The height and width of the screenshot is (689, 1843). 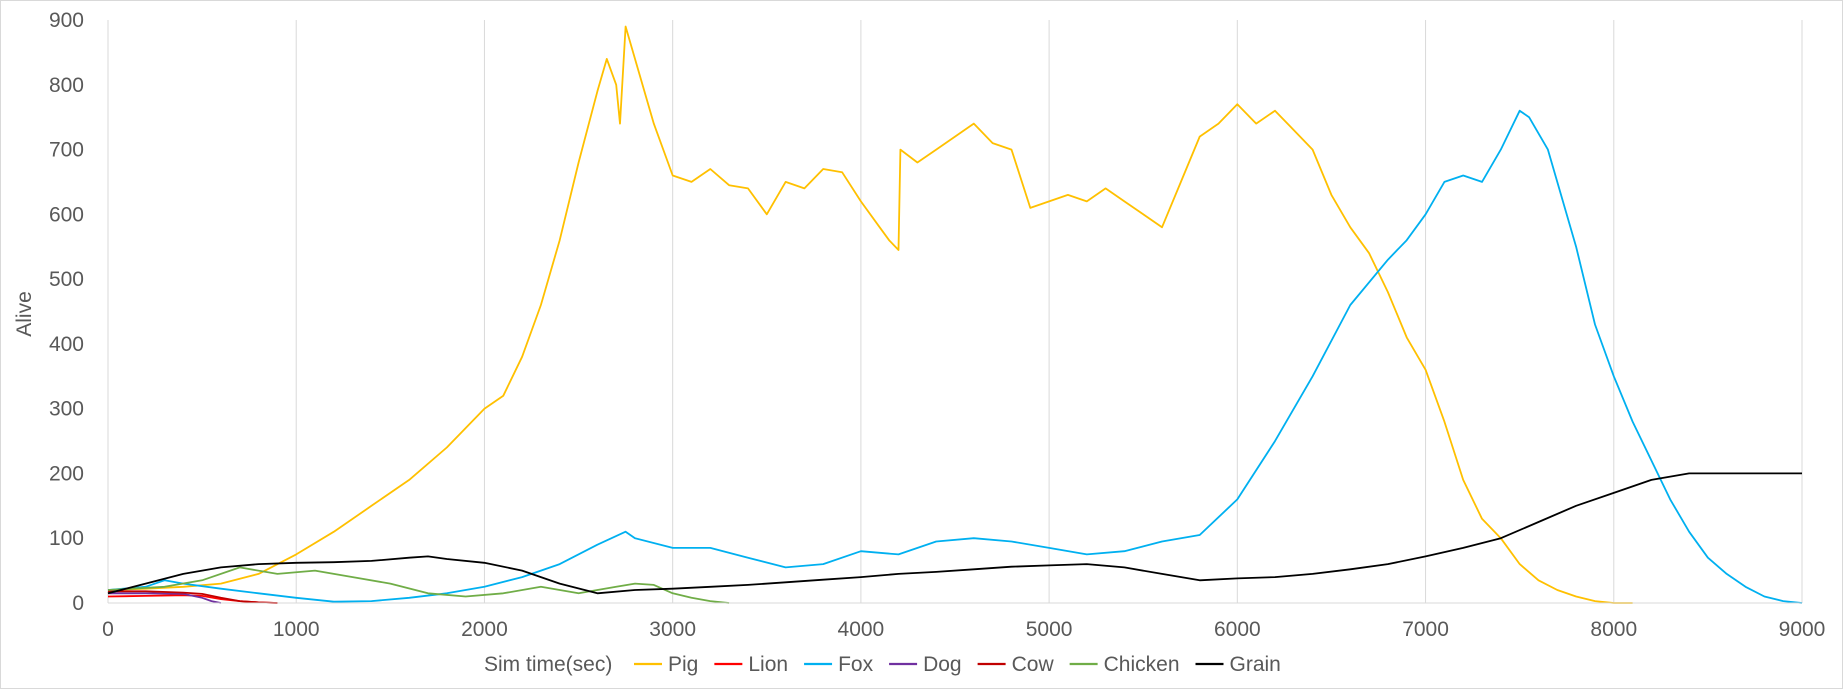 I want to click on legend-item-cow: Cow, so click(x=1016, y=664).